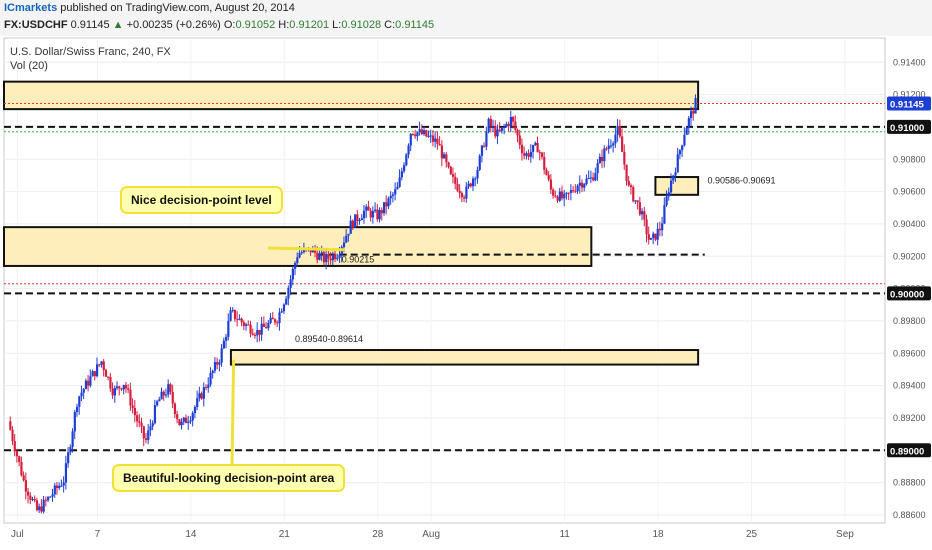 The width and height of the screenshot is (932, 550). What do you see at coordinates (36, 25) in the screenshot?
I see `symbol-label: FX:USDCHF` at bounding box center [36, 25].